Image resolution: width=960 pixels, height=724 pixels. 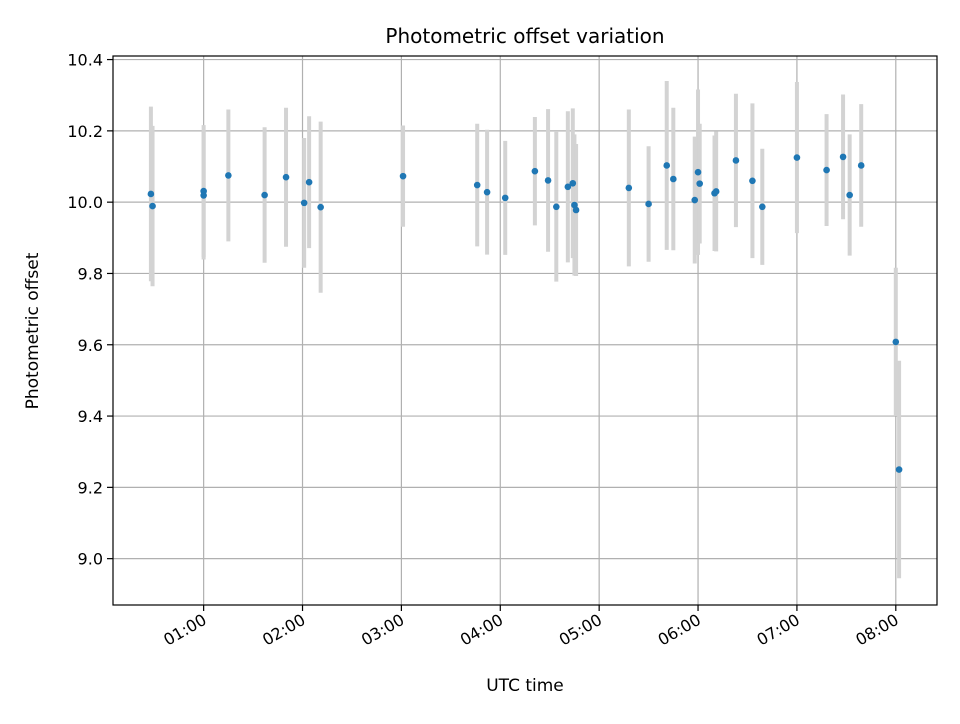 I want to click on y-axis-label: Photometric offset, so click(x=33, y=330).